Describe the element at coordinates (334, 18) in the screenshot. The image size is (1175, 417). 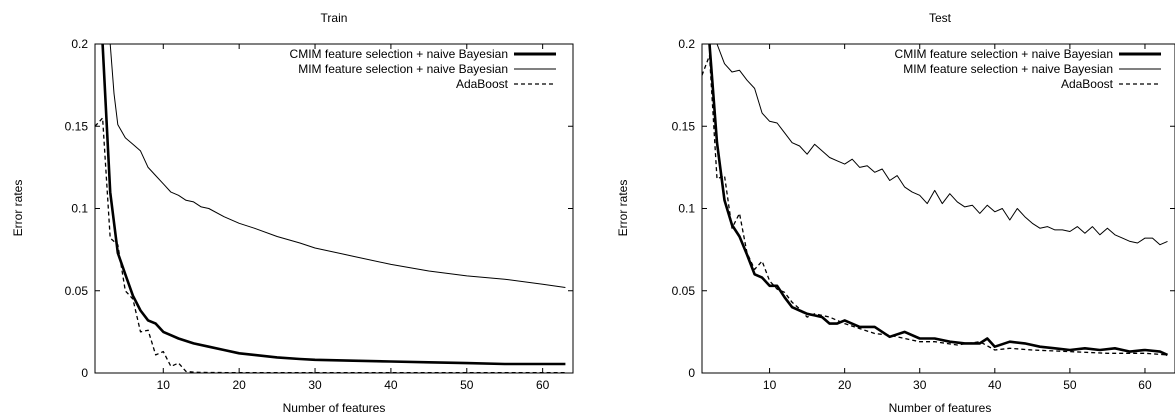
I see `chart-title: Train` at that location.